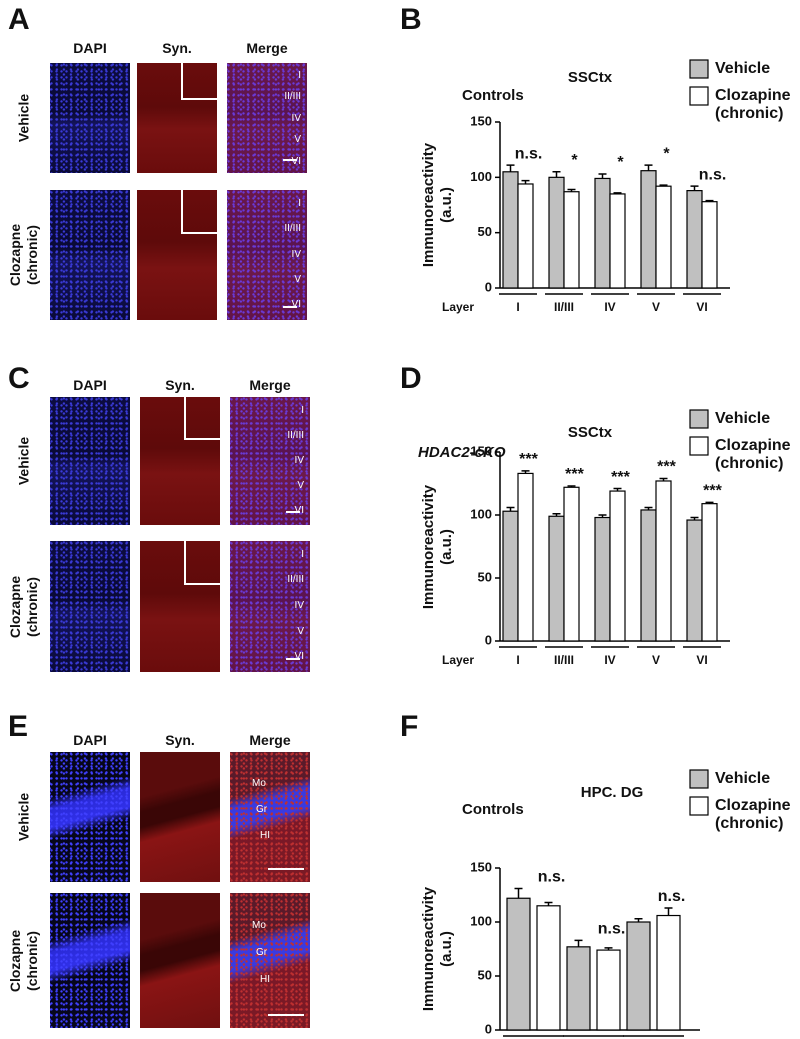 The width and height of the screenshot is (800, 1039). Describe the element at coordinates (517, 660) in the screenshot. I see `x-tick-label: I` at that location.